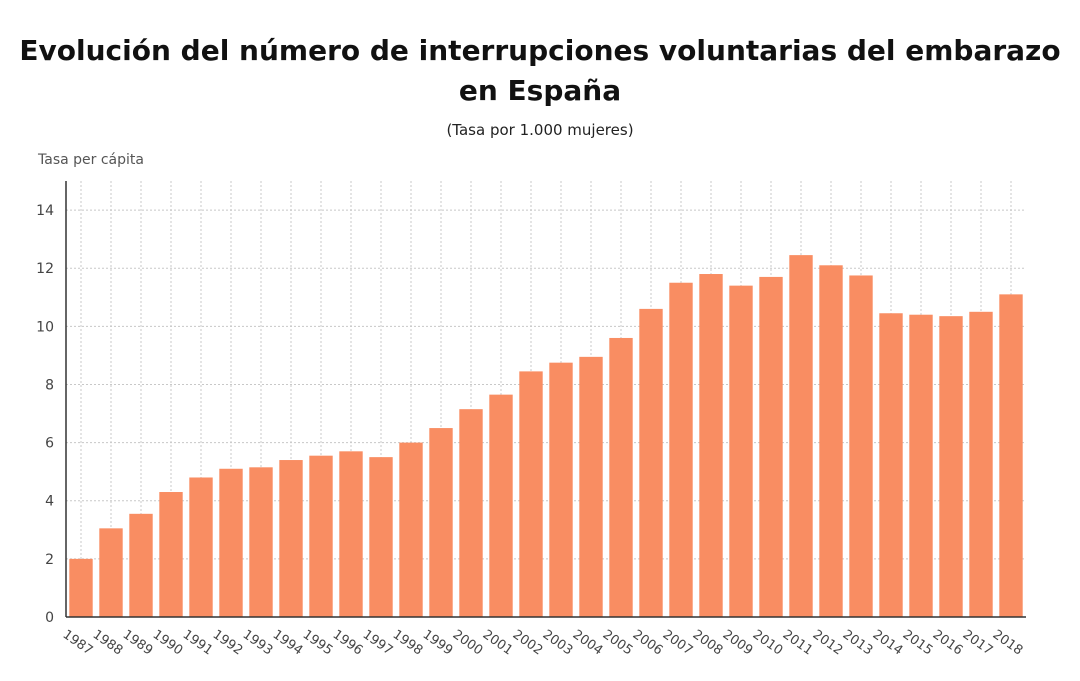 This screenshot has height=681, width=1080. I want to click on x-tick-label: 1987, so click(78, 642).